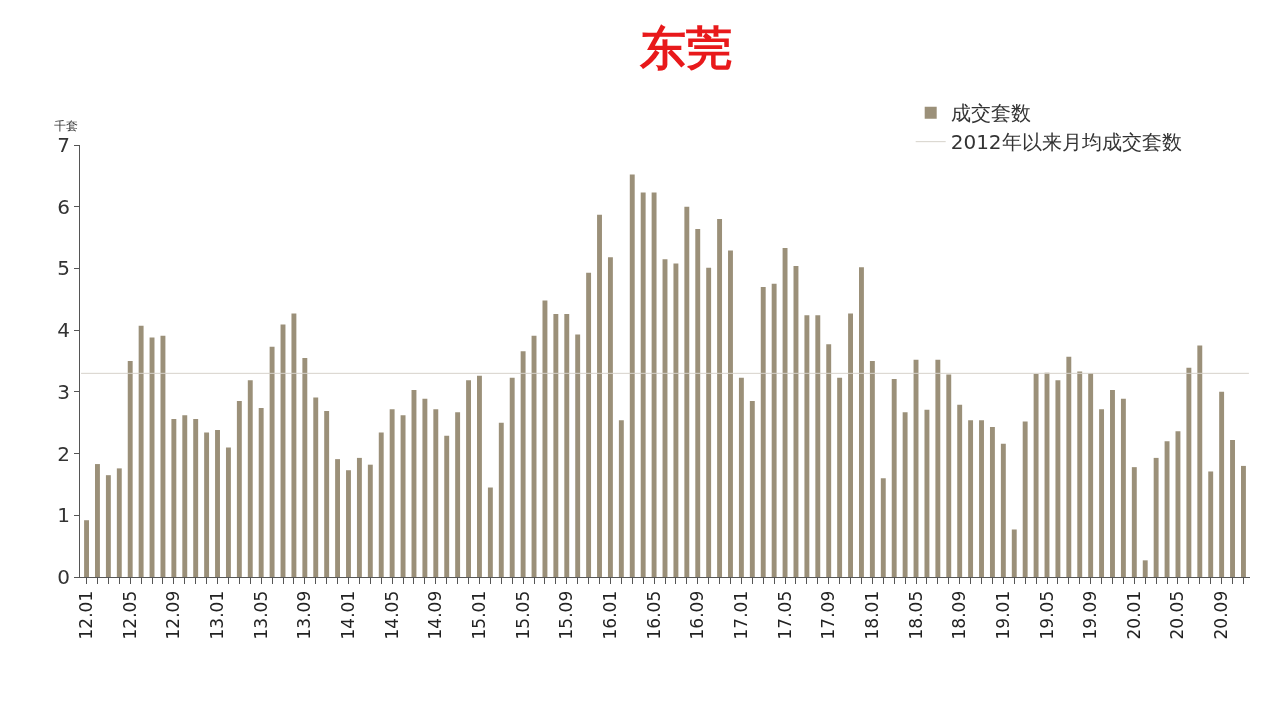 This screenshot has width=1282, height=710. What do you see at coordinates (348, 615) in the screenshot?
I see `x-tick-label: 14.01` at bounding box center [348, 615].